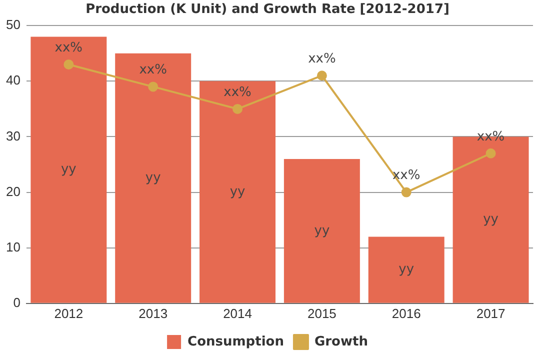 This screenshot has width=539, height=359. Describe the element at coordinates (13, 24) in the screenshot. I see `y-tick-label: 50` at that location.